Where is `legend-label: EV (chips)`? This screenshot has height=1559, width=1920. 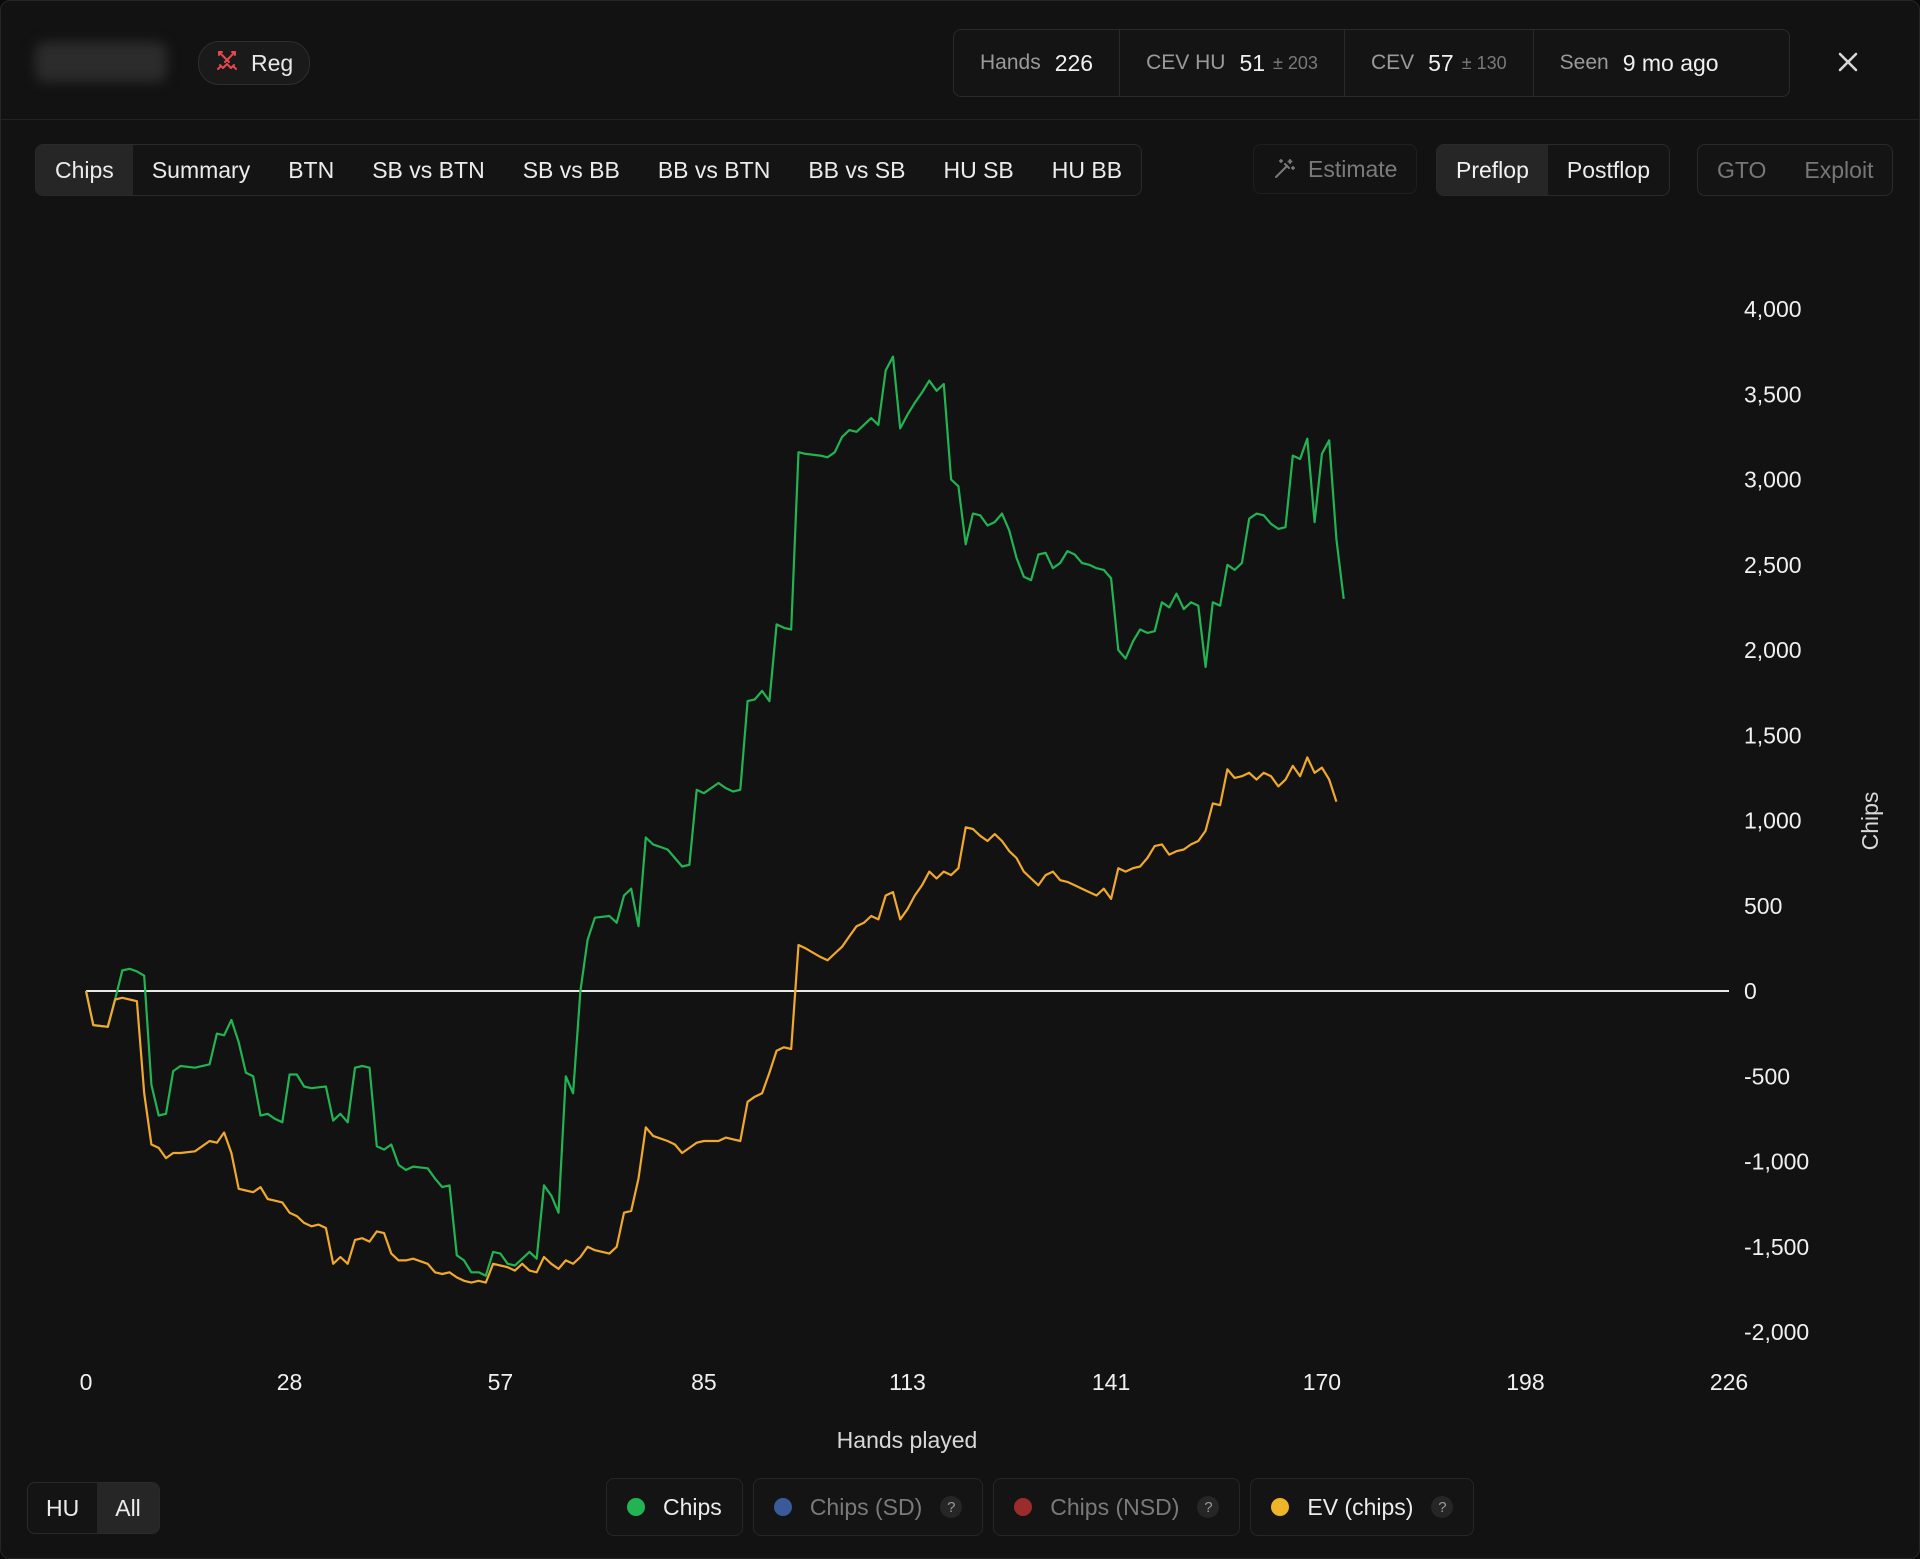 legend-label: EV (chips) is located at coordinates (1360, 1506).